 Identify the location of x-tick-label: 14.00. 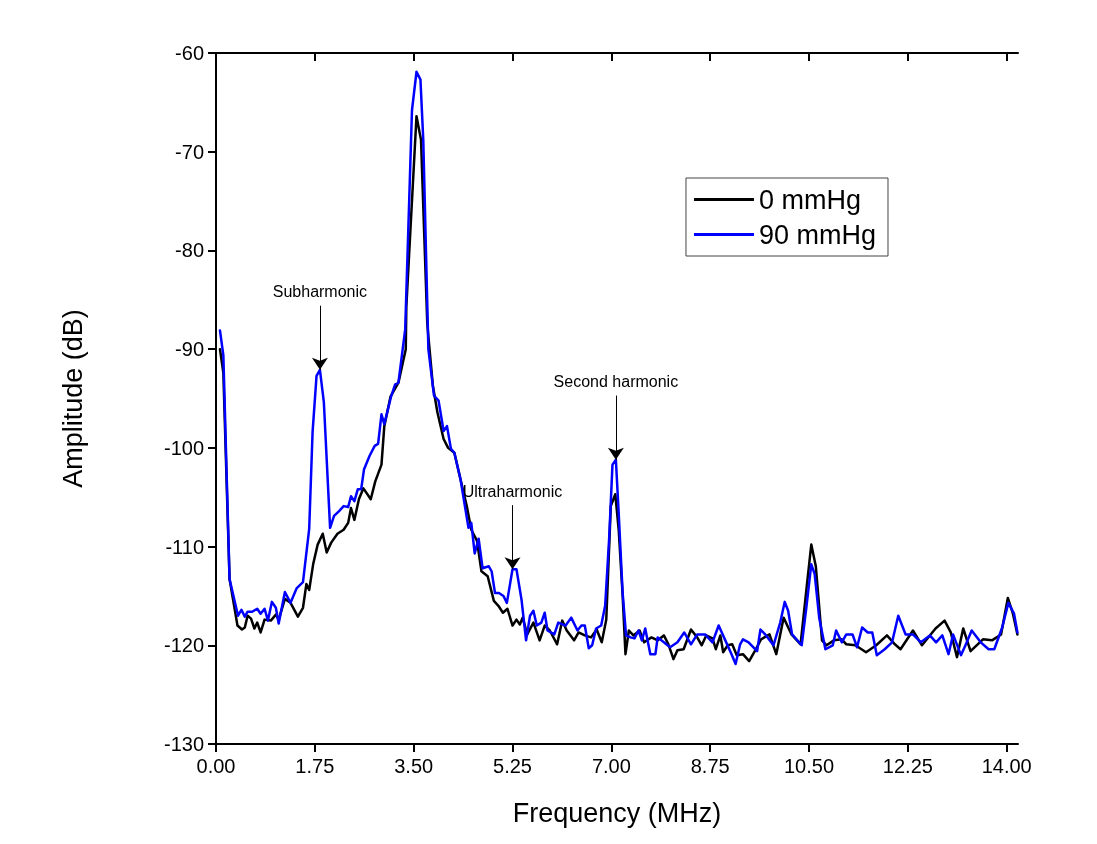
(1006, 766).